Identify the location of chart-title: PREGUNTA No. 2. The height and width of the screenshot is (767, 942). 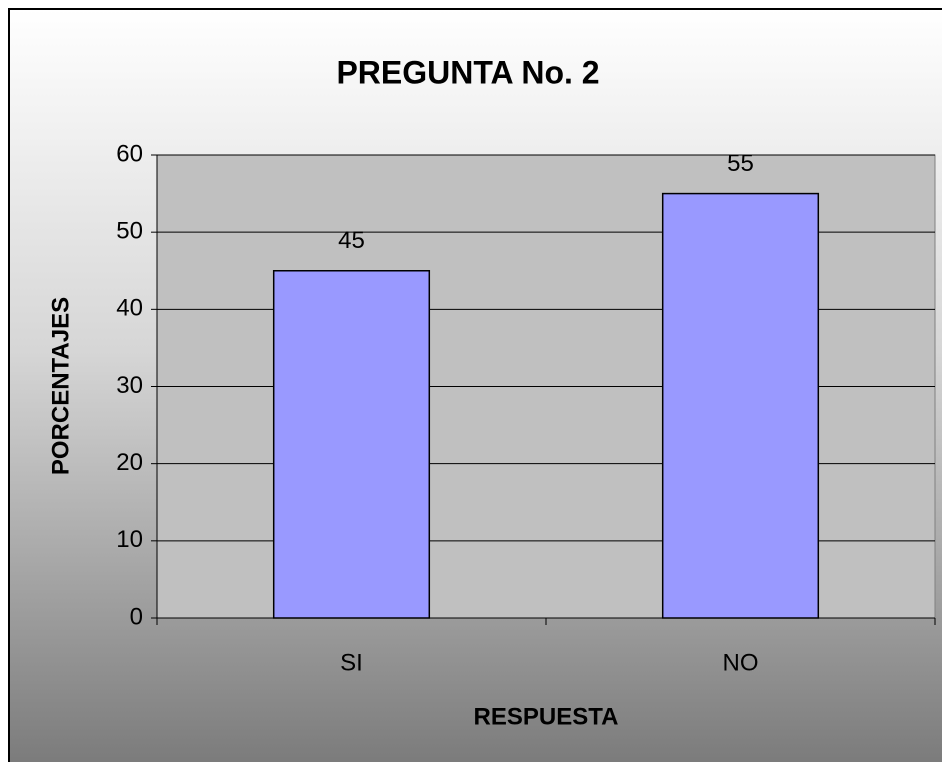
(467, 72).